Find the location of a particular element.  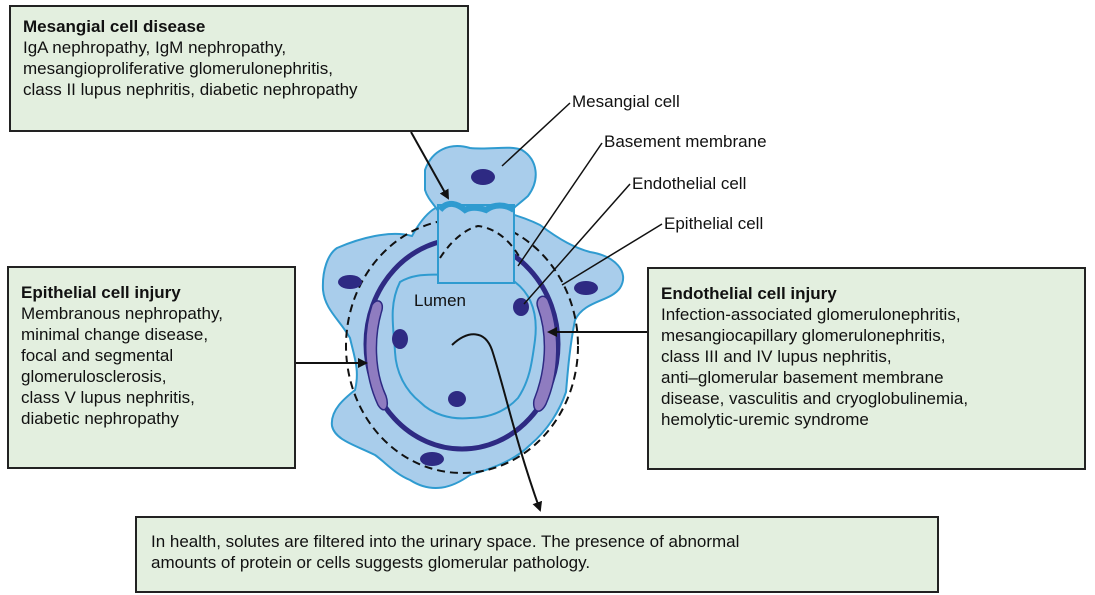

lumen-label: Lumen is located at coordinates (440, 300).